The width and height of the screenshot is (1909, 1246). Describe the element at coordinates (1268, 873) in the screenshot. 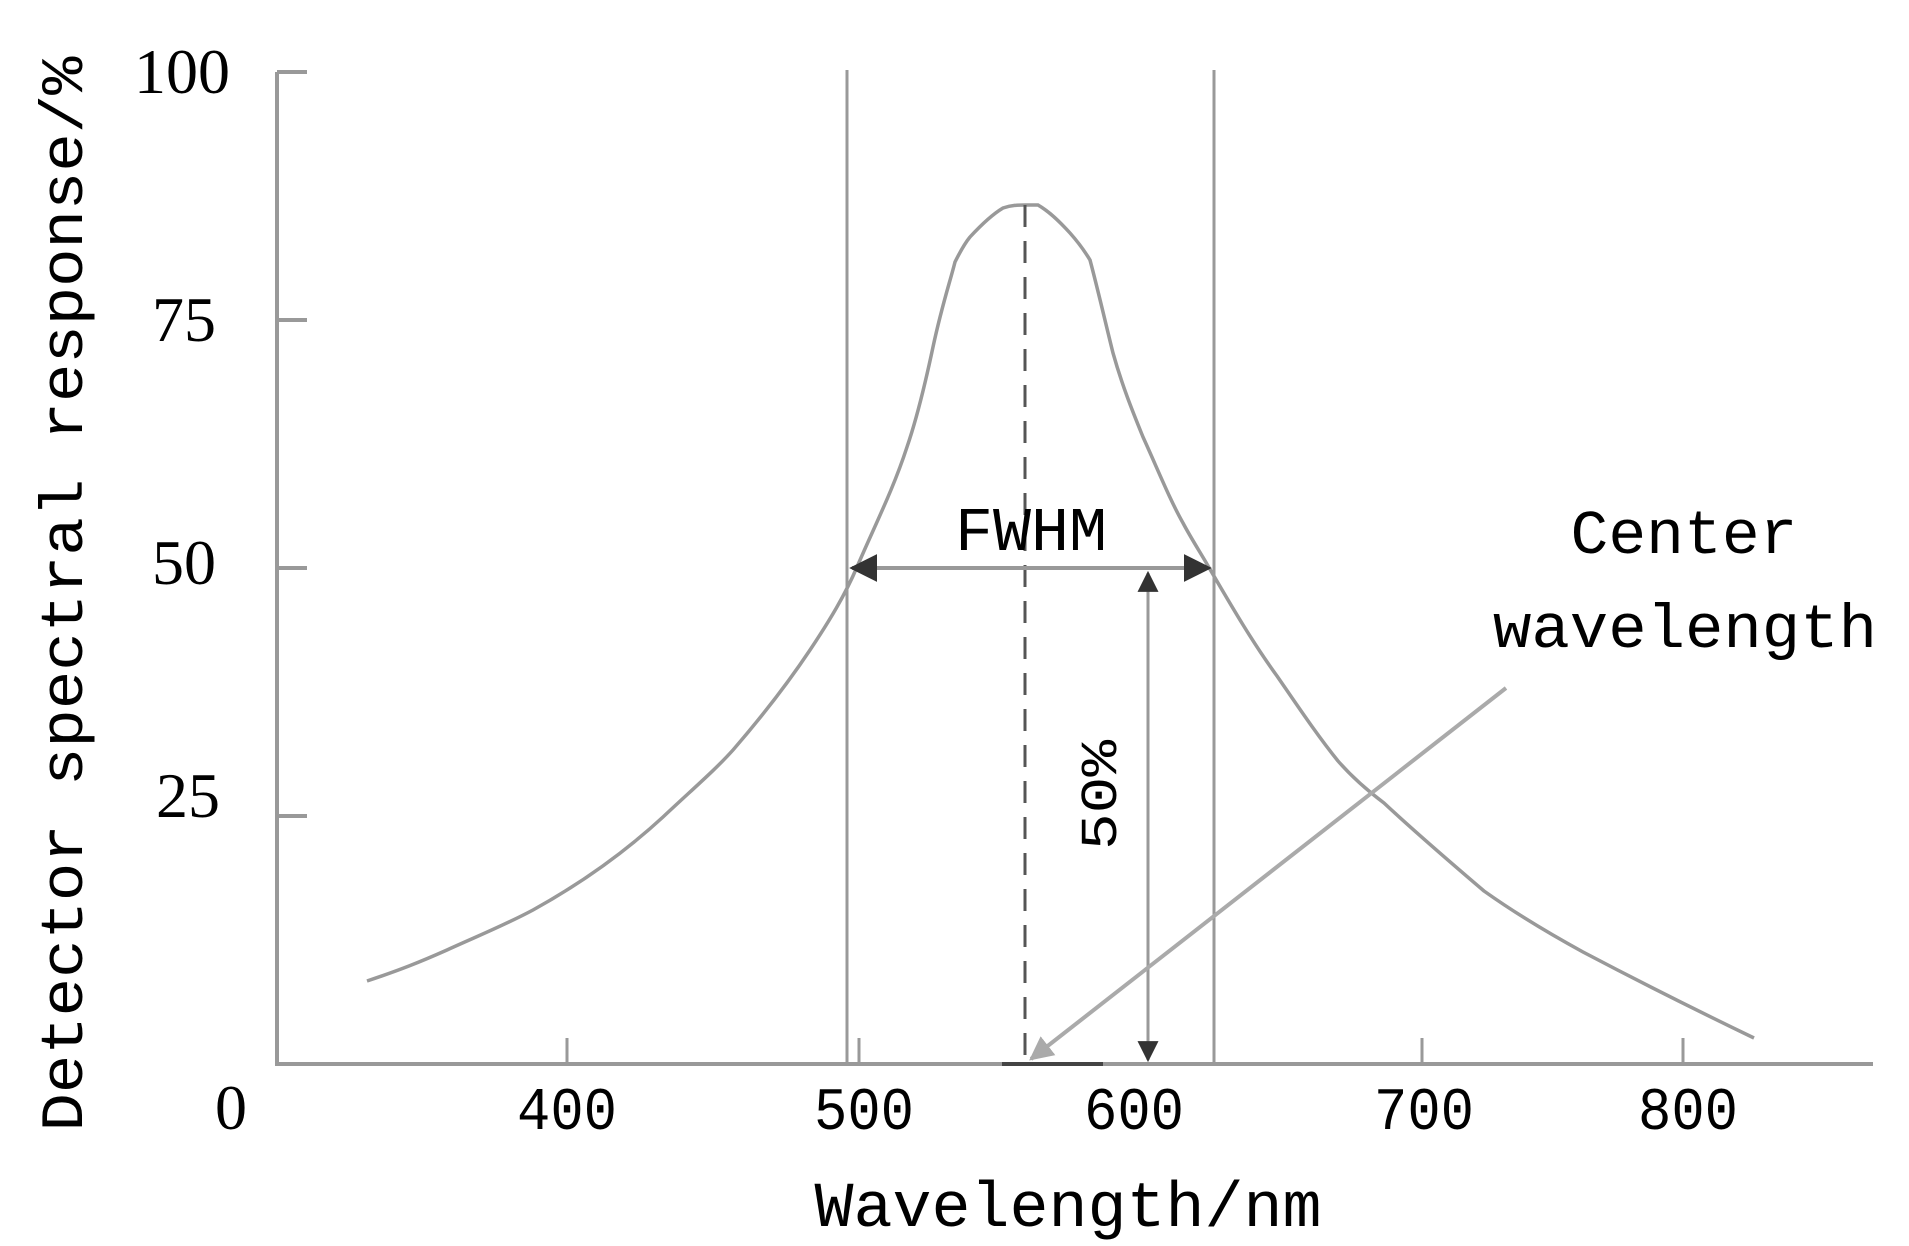

I see `center-wavelength-pointer` at that location.